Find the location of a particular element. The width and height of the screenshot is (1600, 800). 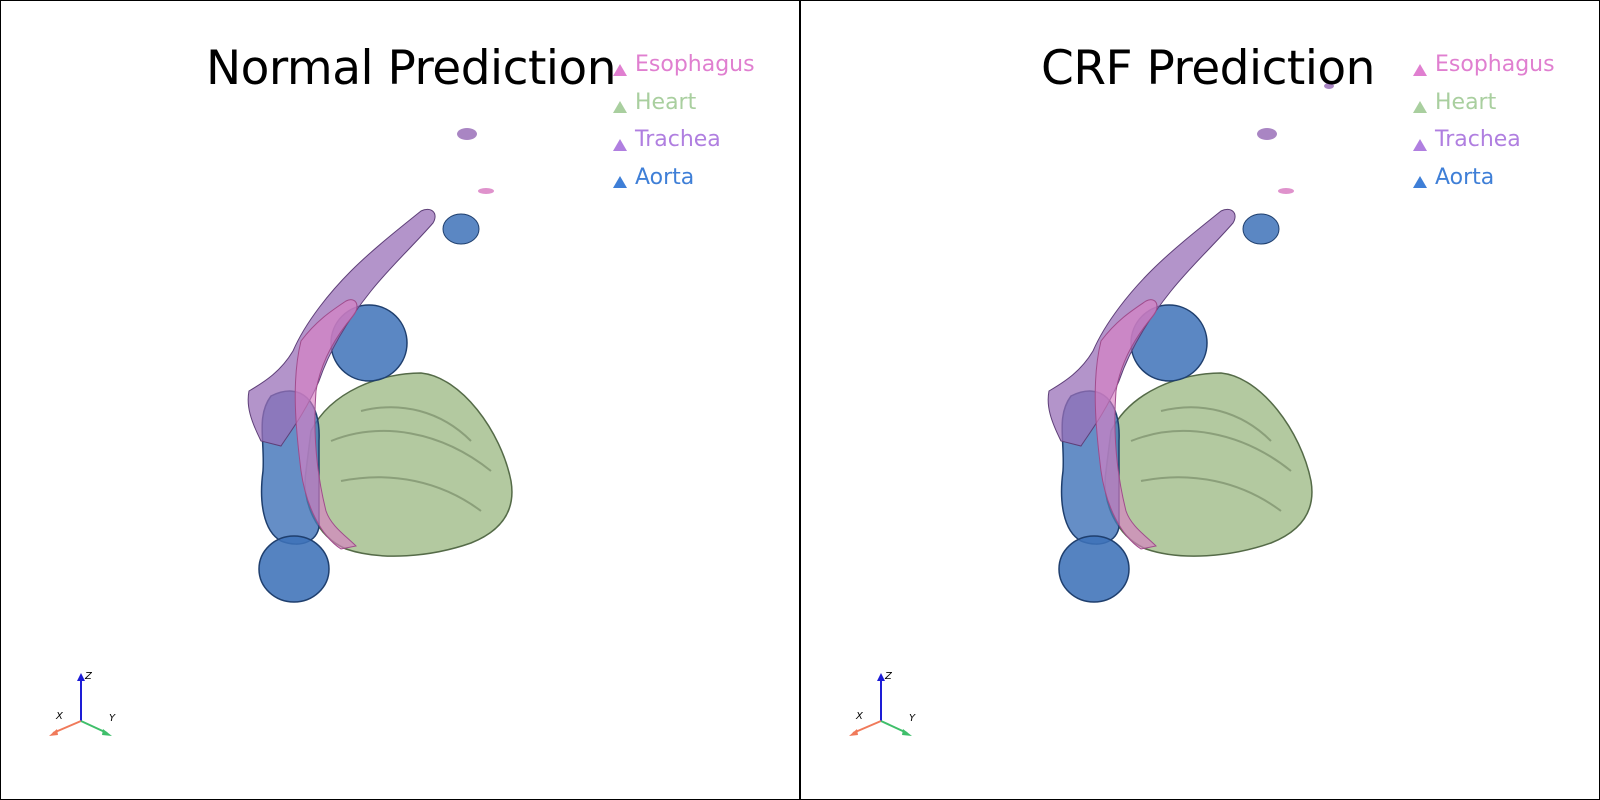

panel-title: Normal Prediction is located at coordinates (411, 68).